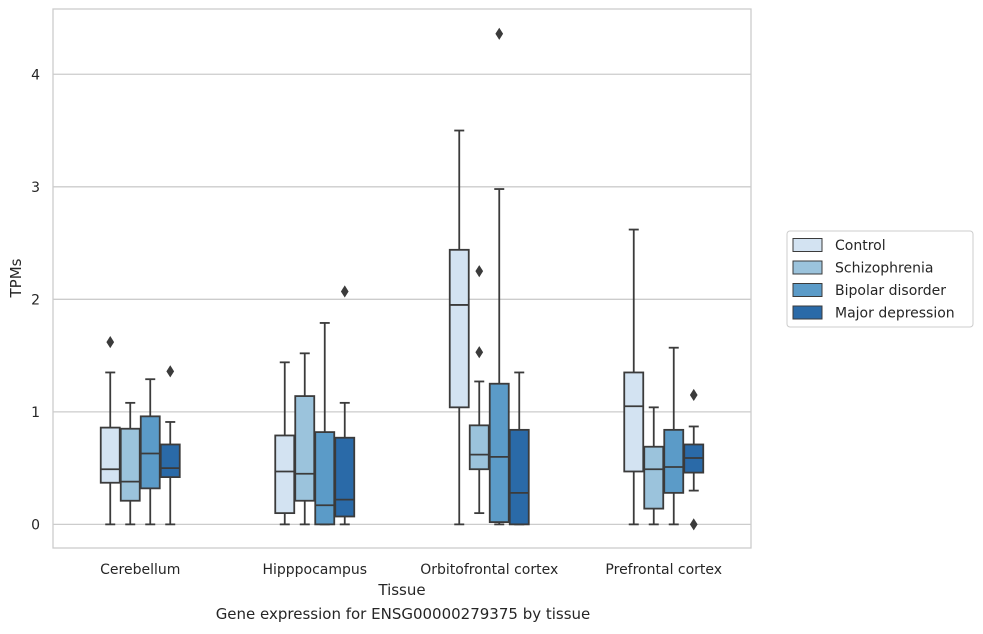 This screenshot has height=634, width=983. Describe the element at coordinates (401, 590) in the screenshot. I see `x-axis-title: Tissue` at that location.